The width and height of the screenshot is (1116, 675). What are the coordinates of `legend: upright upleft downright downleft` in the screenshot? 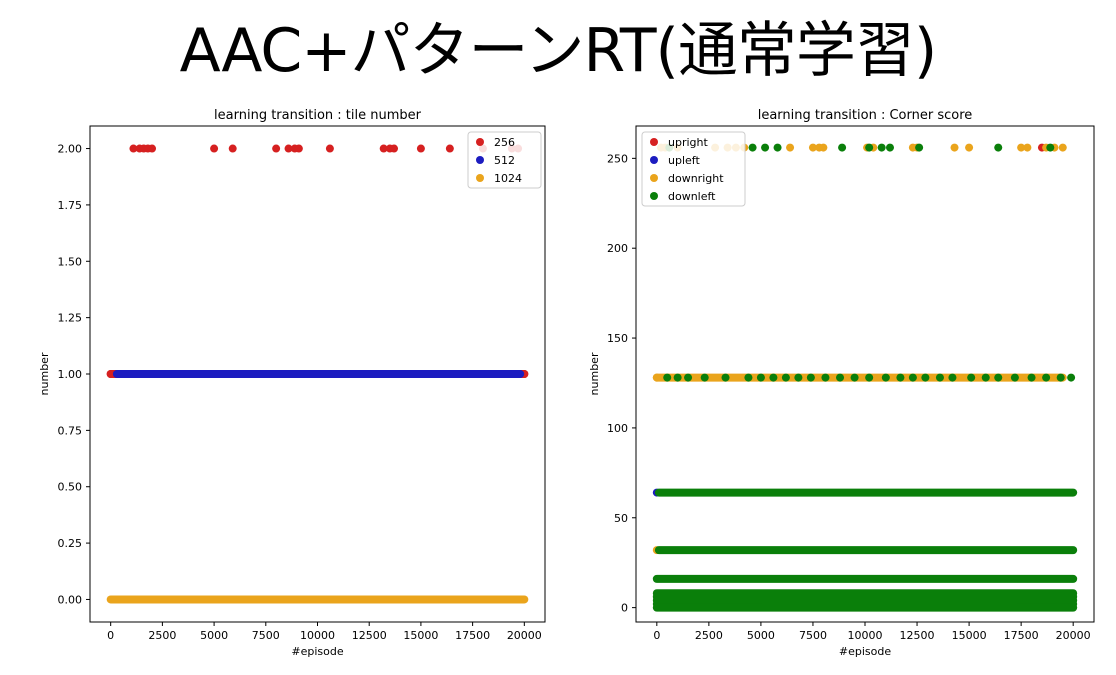 It's located at (693, 169).